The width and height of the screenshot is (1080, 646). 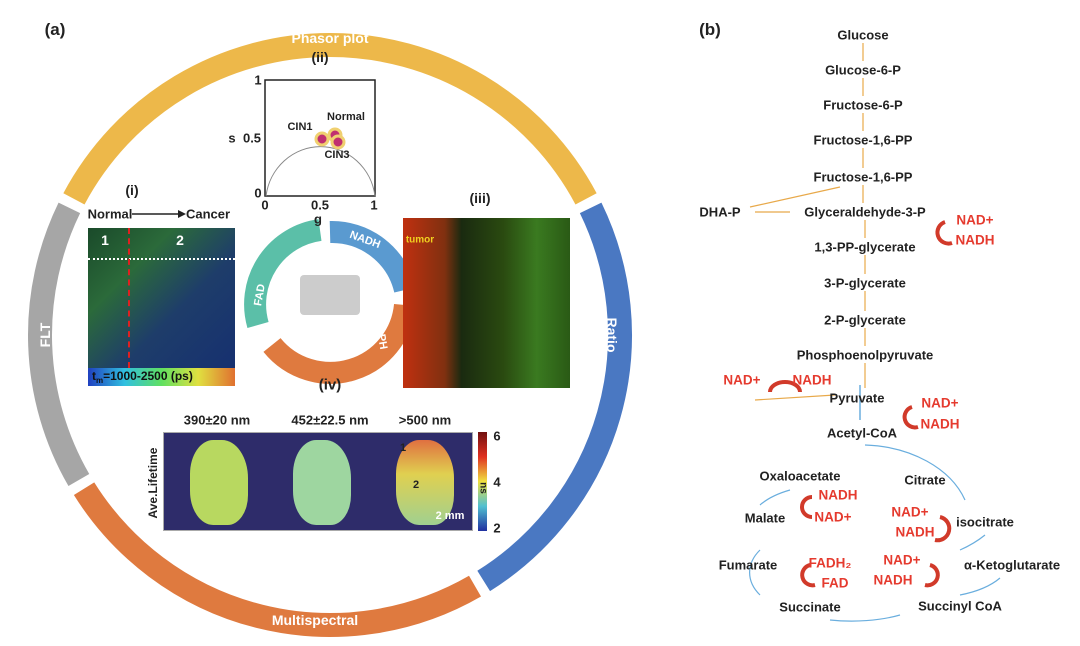 What do you see at coordinates (960, 606) in the screenshot?
I see `metabolite-label: Succinyl CoA` at bounding box center [960, 606].